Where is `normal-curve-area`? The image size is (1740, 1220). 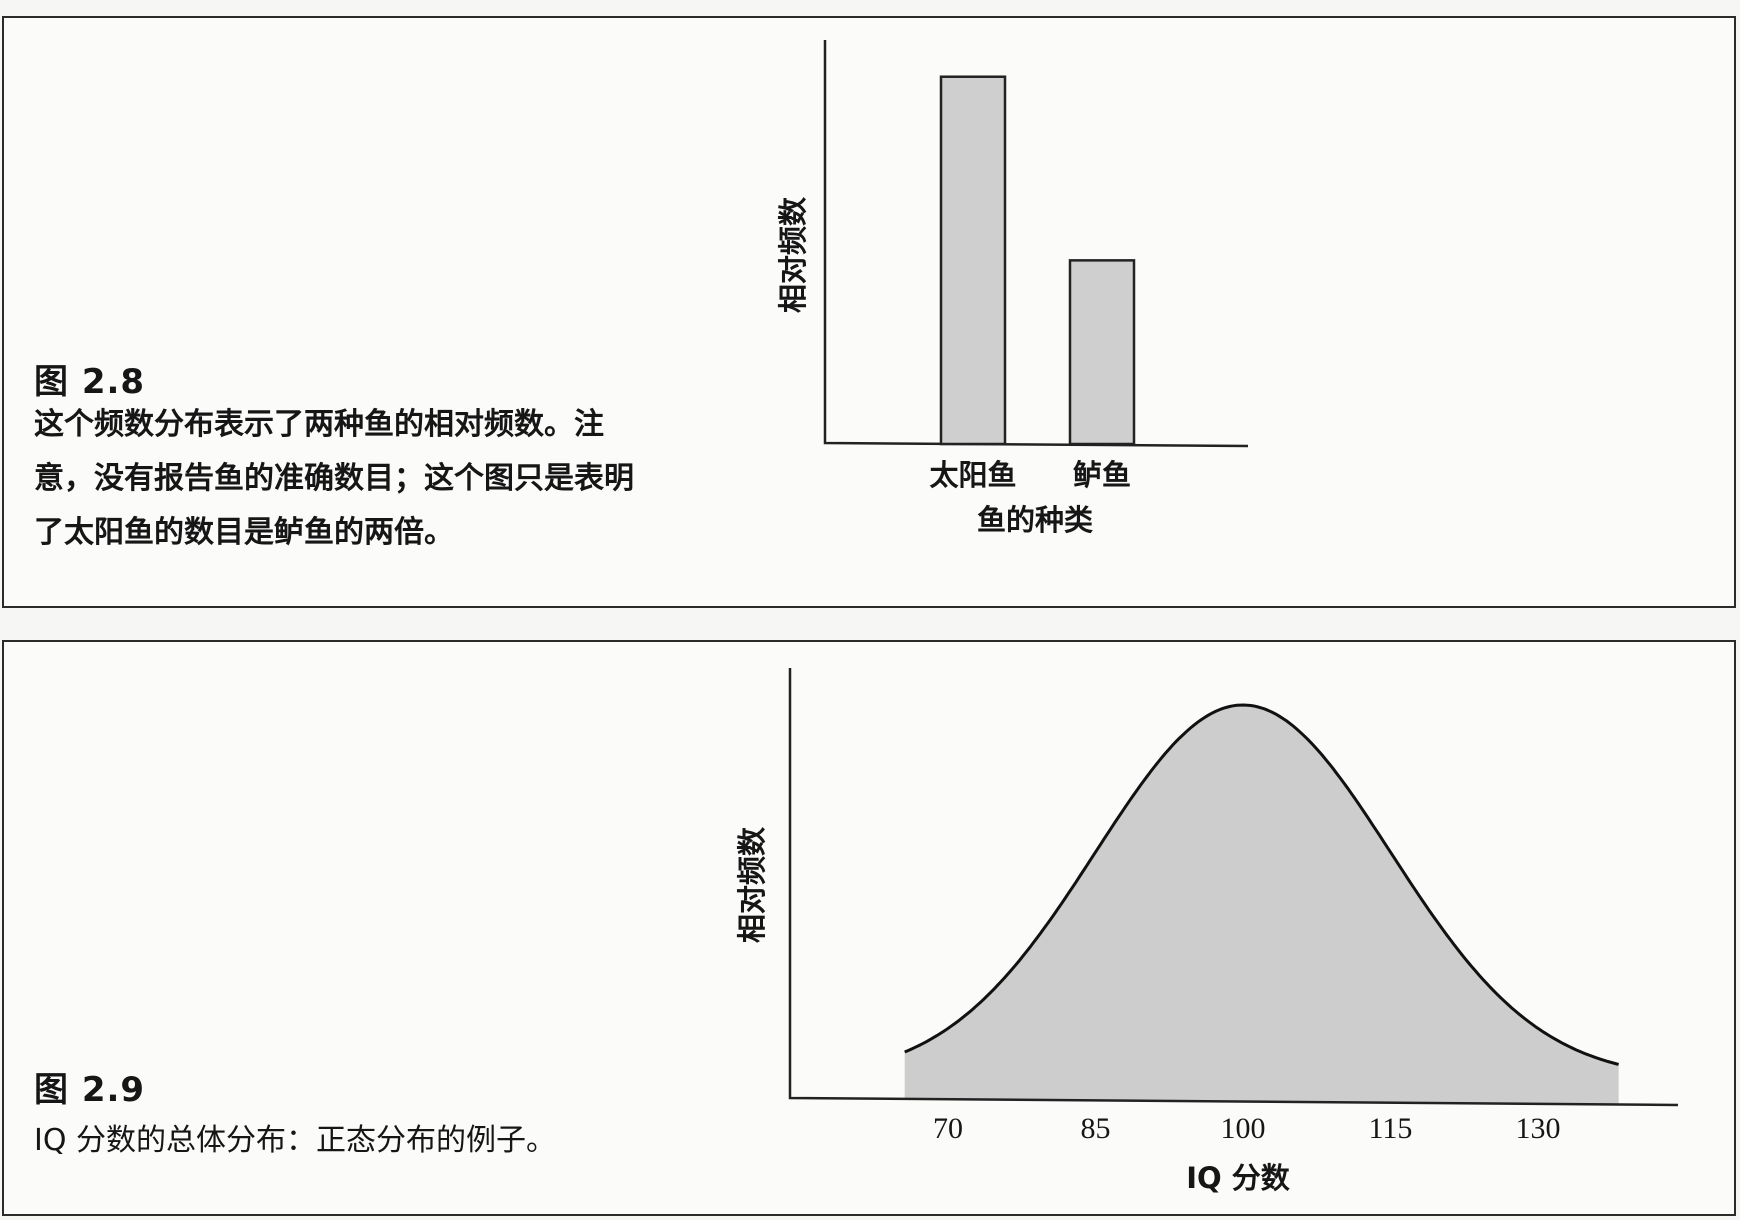 normal-curve-area is located at coordinates (1261, 904).